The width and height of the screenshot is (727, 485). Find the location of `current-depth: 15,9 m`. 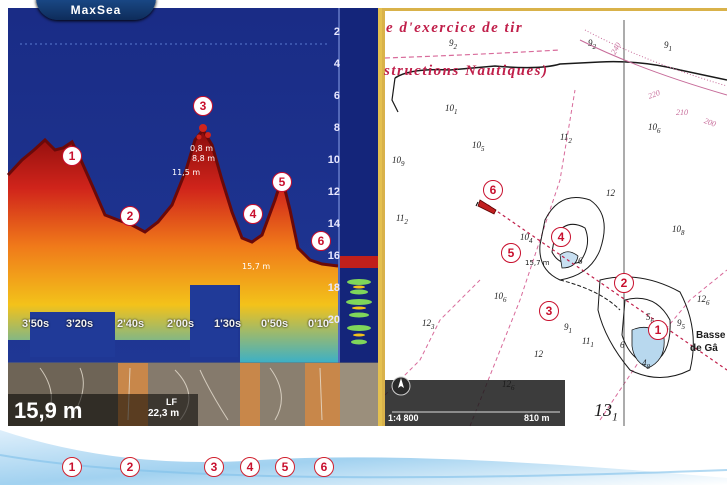

current-depth: 15,9 m is located at coordinates (48, 410).